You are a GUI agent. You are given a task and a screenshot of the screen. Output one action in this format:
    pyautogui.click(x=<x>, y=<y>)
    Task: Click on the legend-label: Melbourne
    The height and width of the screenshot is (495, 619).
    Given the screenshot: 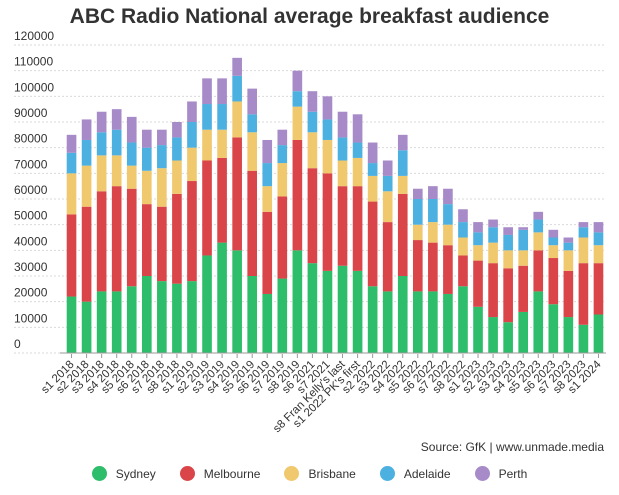 What is the action you would take?
    pyautogui.click(x=232, y=473)
    